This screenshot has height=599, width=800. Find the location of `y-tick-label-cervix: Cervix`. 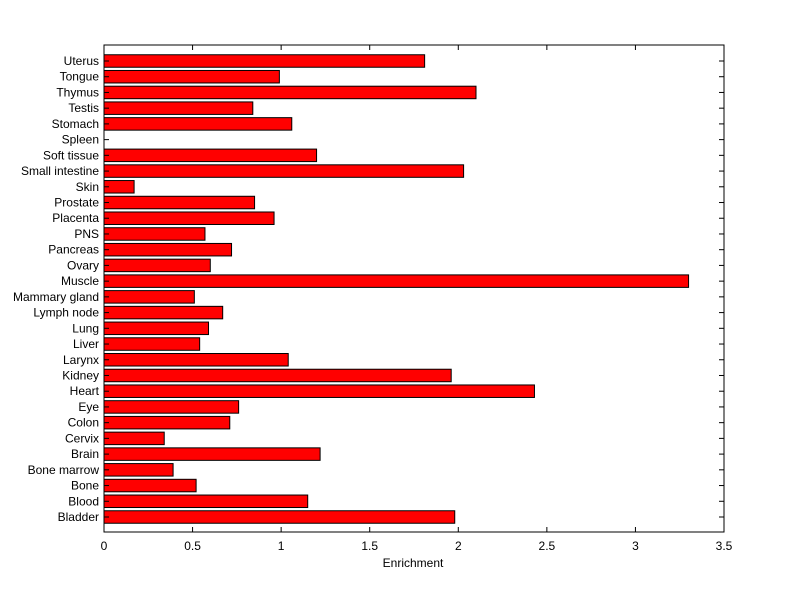

y-tick-label-cervix: Cervix is located at coordinates (82, 438).